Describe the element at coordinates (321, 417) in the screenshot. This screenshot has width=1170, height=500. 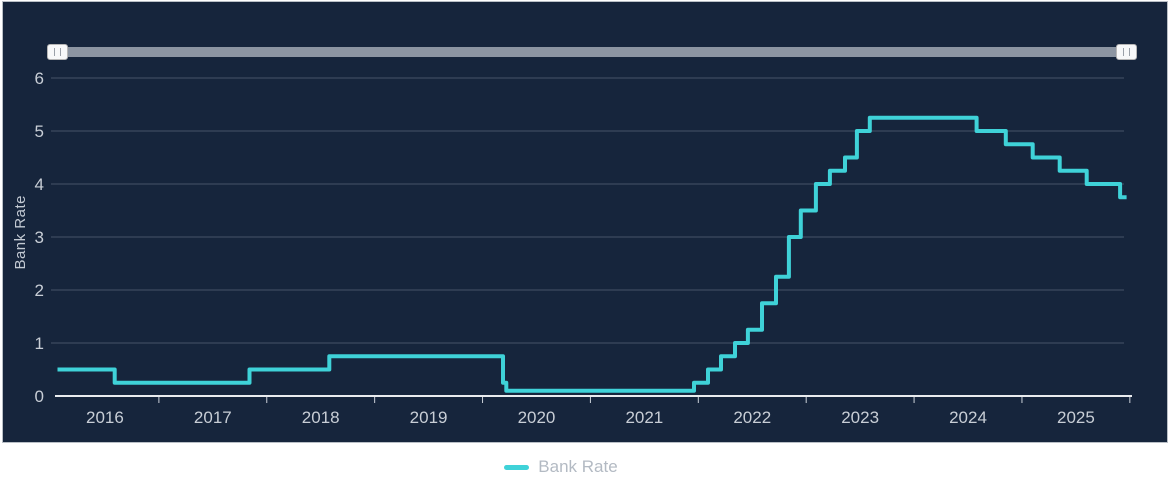
I see `x-tick-label-2018: 2018` at that location.